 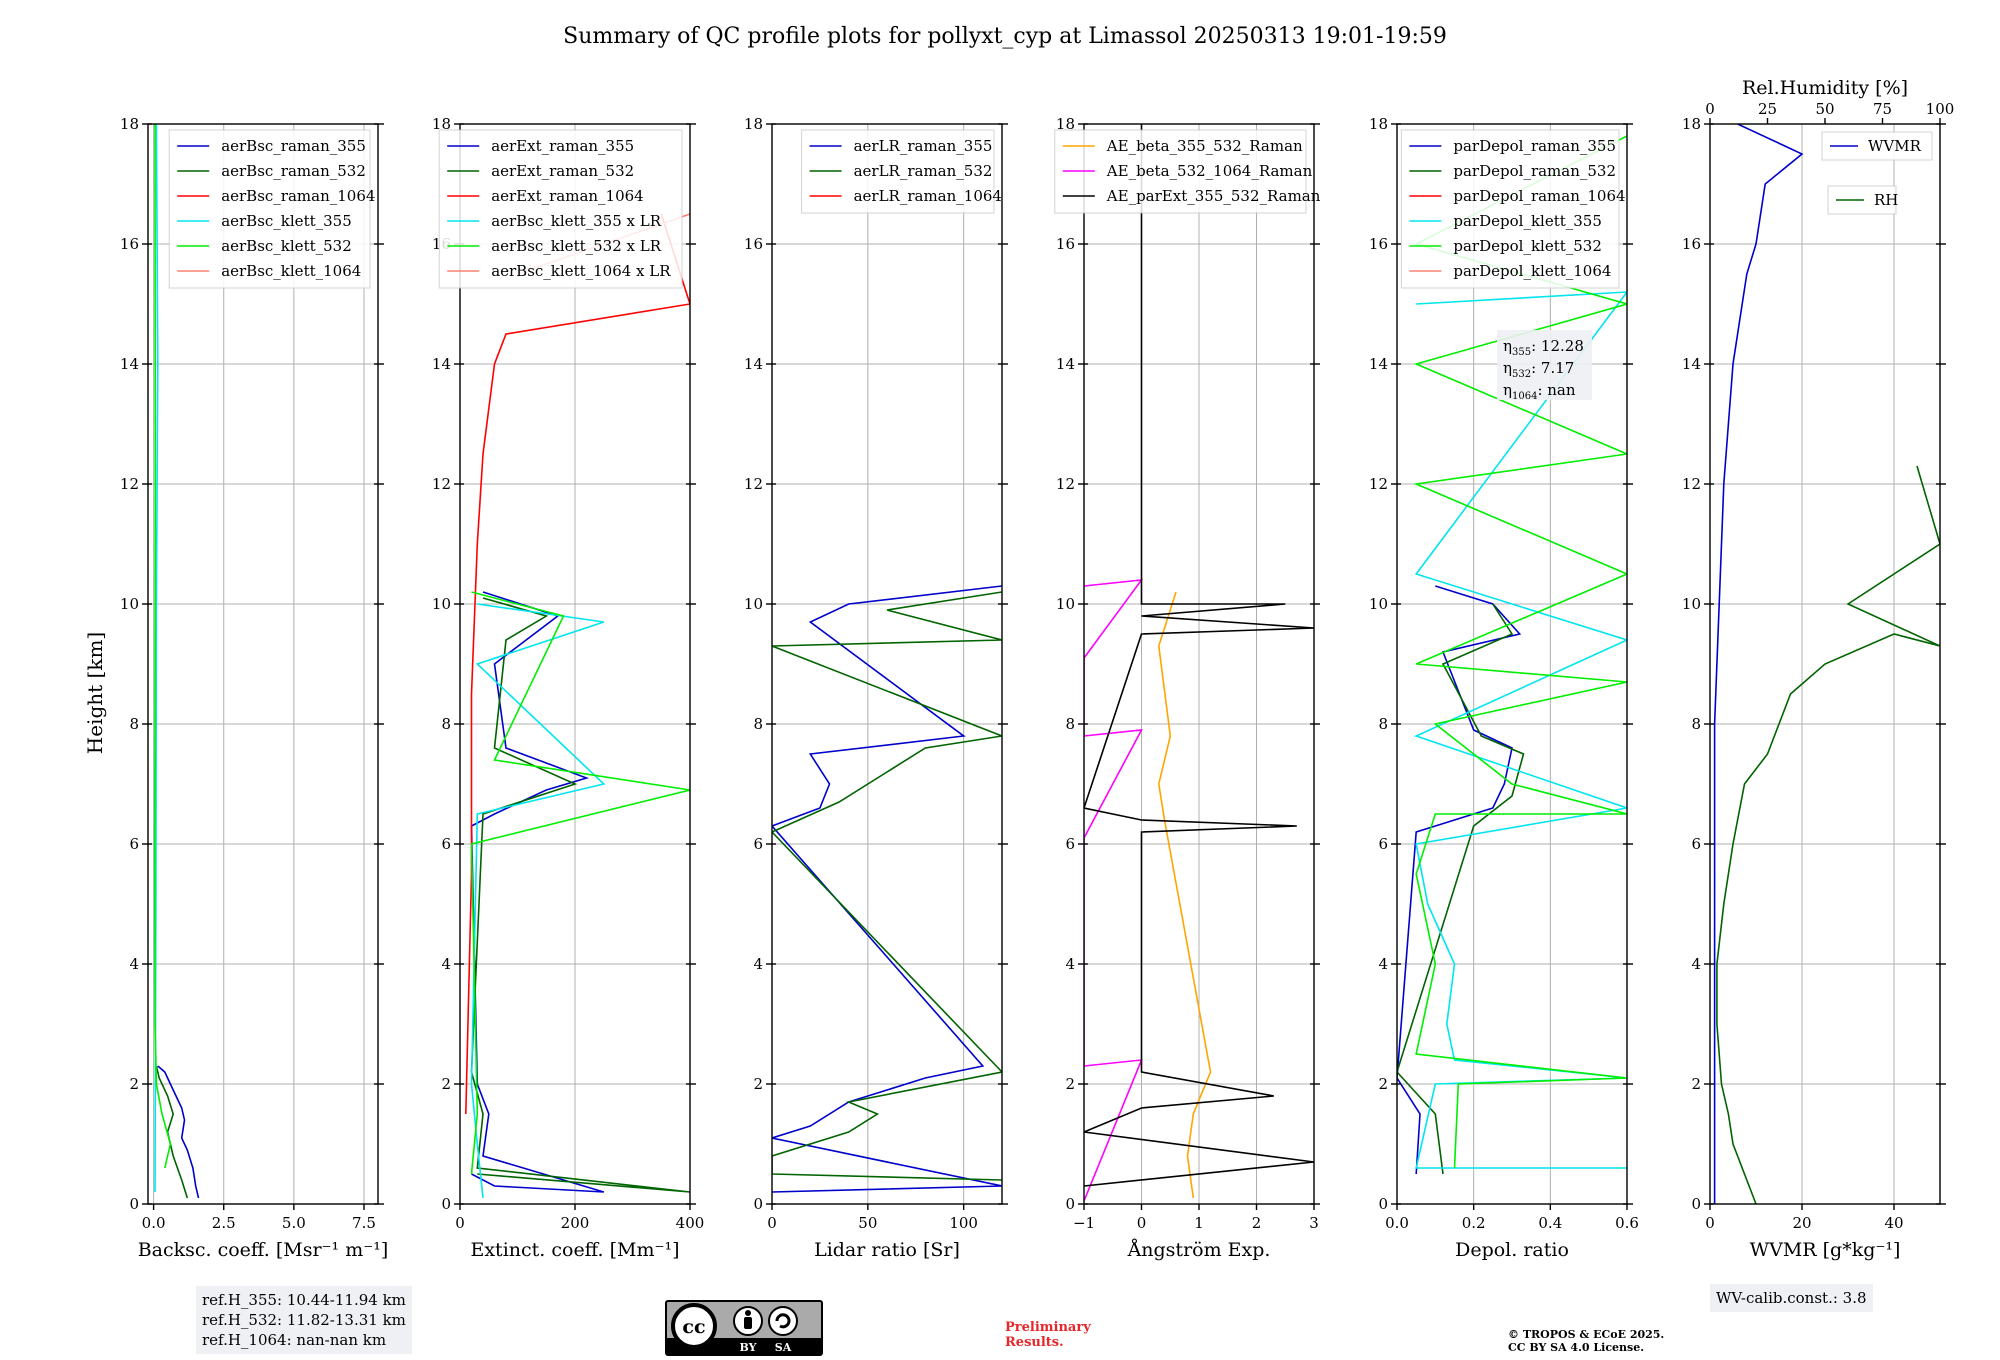 What do you see at coordinates (291, 271) in the screenshot?
I see `legend-label: aerBsc_klett_1064` at bounding box center [291, 271].